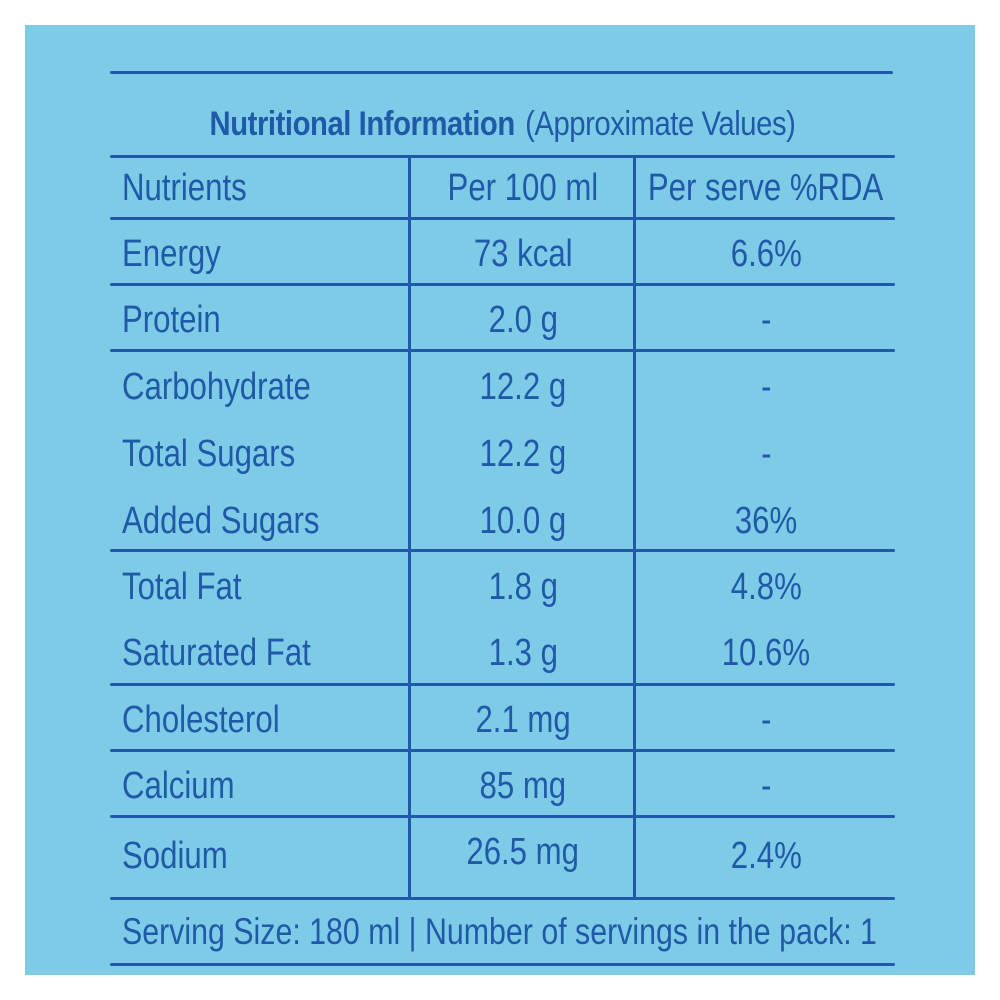  I want to click on row-rda: 36%, so click(766, 520).